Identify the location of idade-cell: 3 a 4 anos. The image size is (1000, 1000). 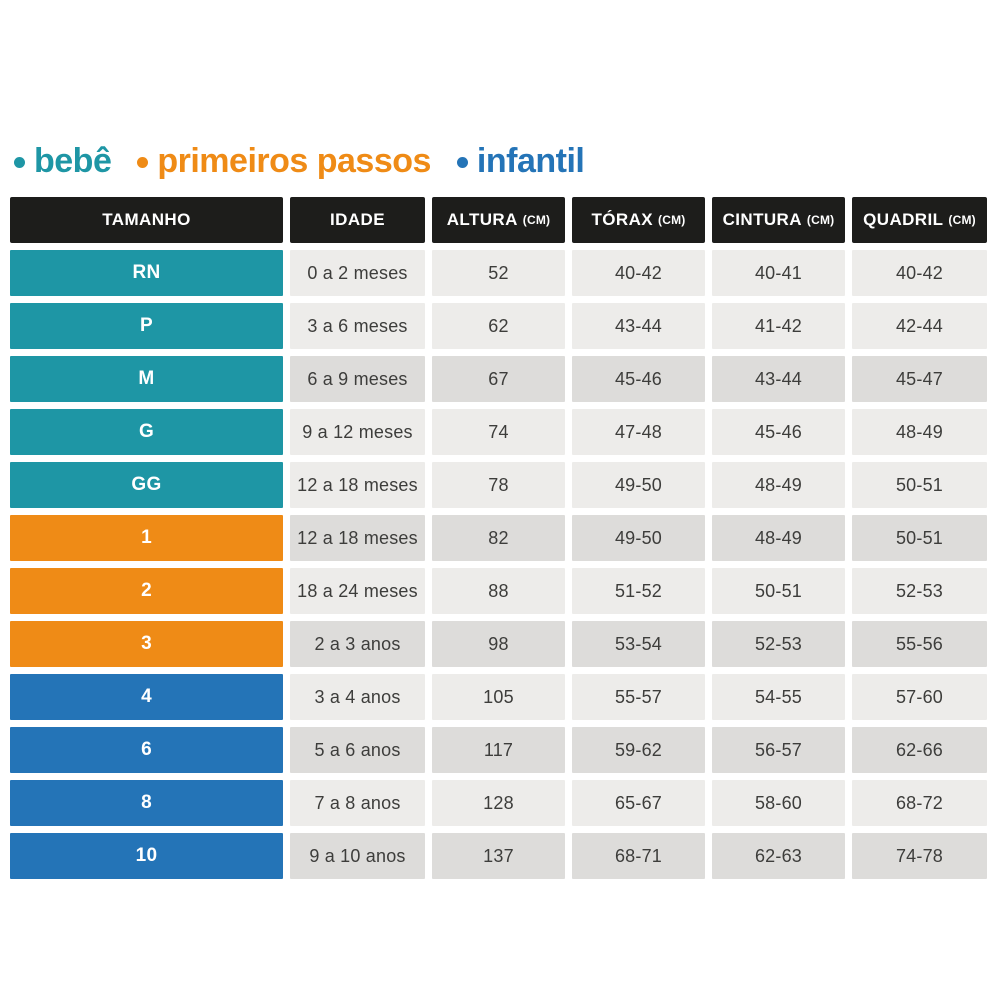
(357, 697).